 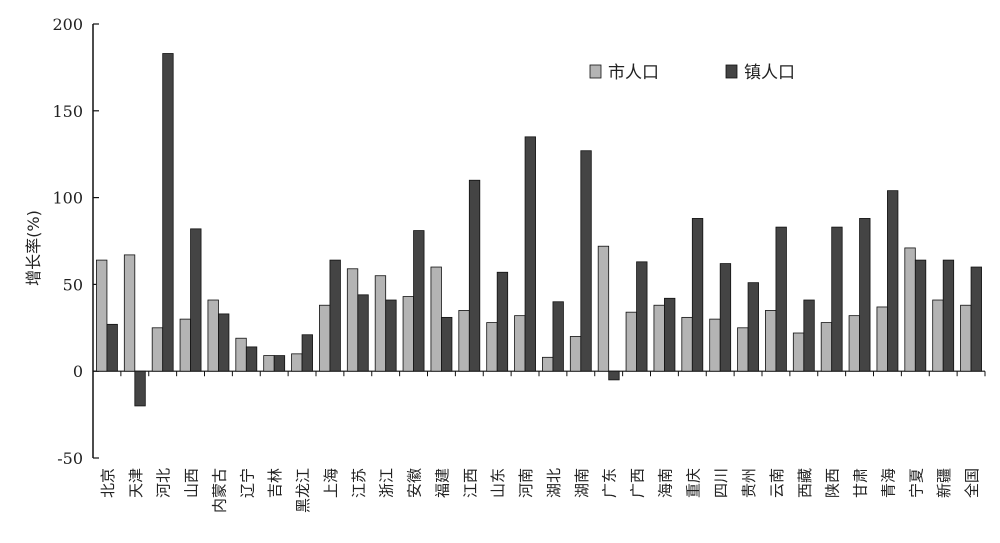 I want to click on category-label: 天津, so click(x=136, y=483).